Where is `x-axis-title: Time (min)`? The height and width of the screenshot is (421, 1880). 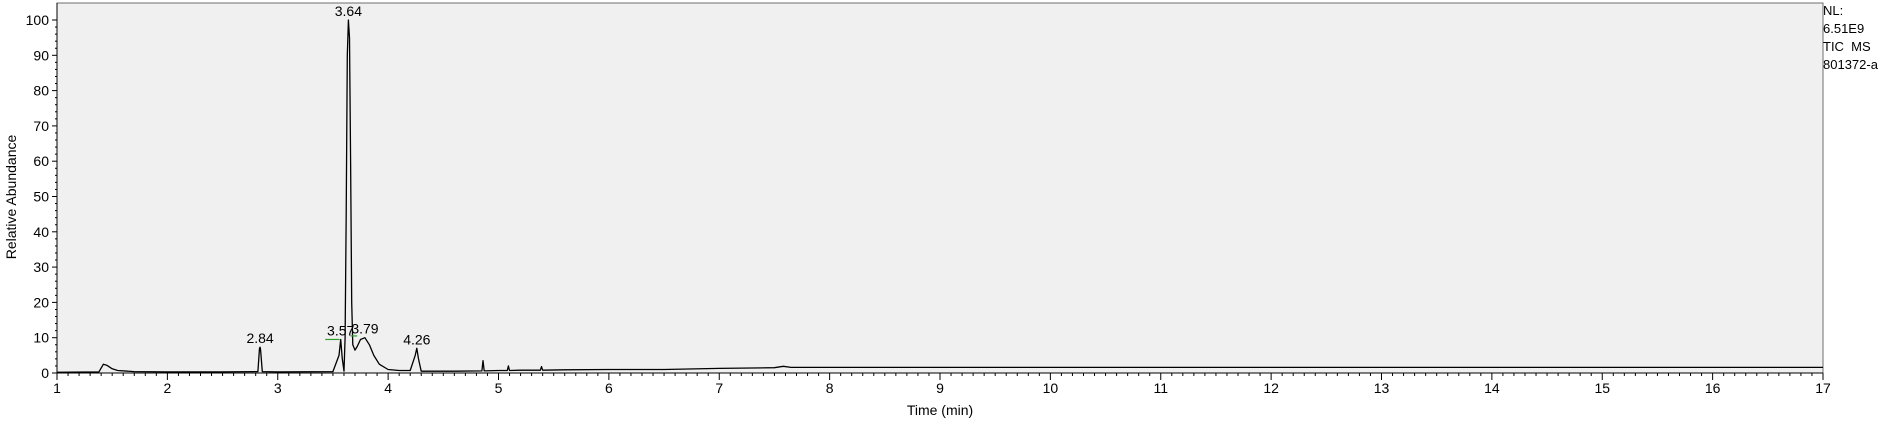 x-axis-title: Time (min) is located at coordinates (940, 410).